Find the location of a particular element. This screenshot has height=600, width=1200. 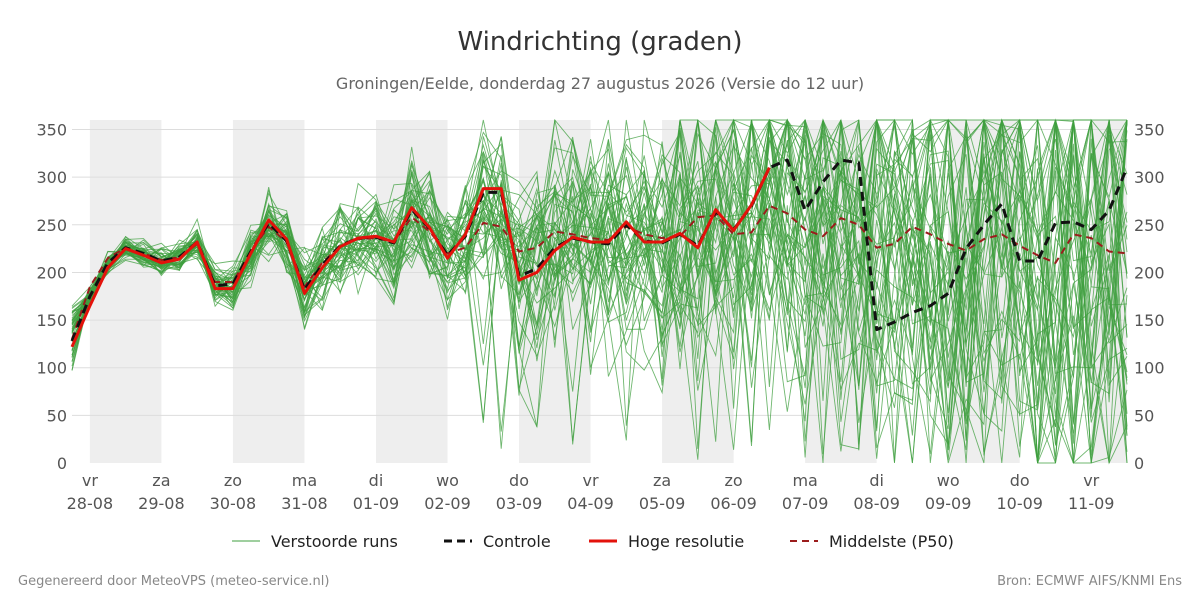

x-tick-weekday-0: vr is located at coordinates (90, 480).